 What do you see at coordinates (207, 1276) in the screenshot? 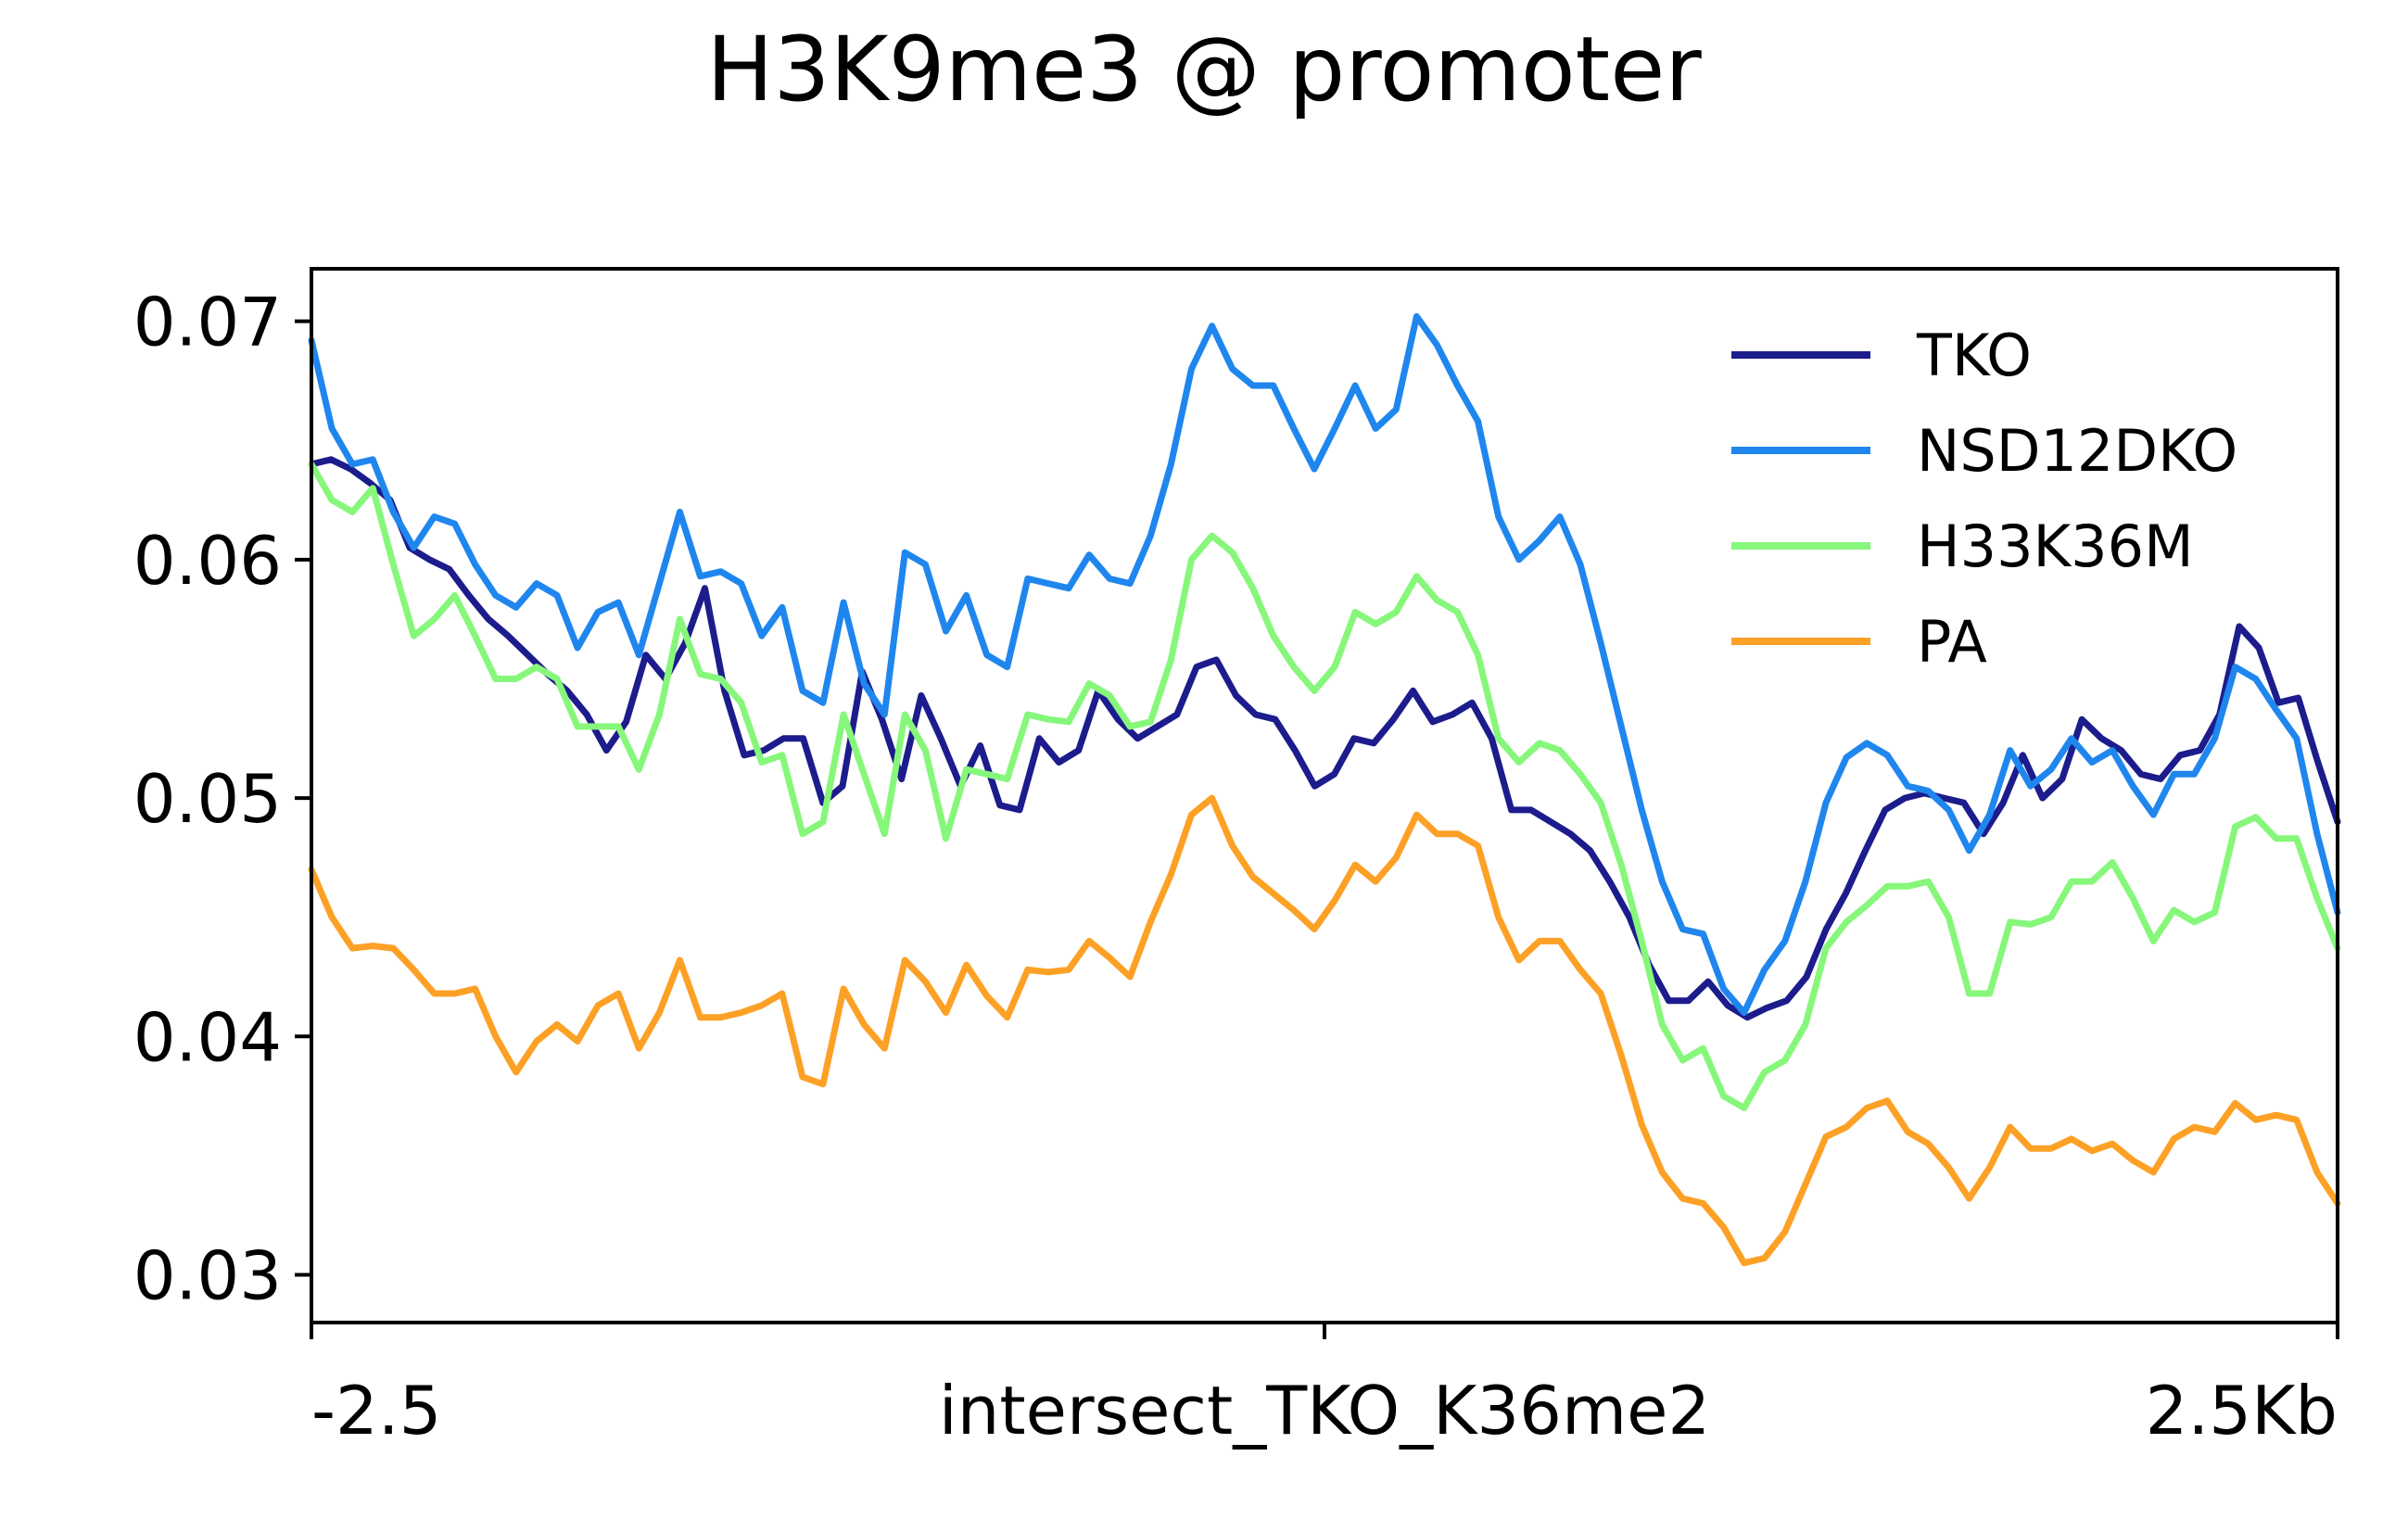
I see `y-tick-label: 0.03` at bounding box center [207, 1276].